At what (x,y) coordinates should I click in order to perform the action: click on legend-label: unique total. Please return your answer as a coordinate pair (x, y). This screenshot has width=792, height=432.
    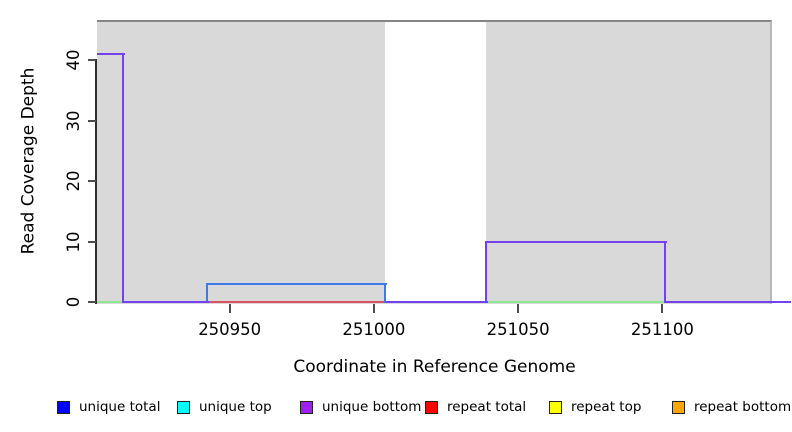
    Looking at the image, I should click on (120, 407).